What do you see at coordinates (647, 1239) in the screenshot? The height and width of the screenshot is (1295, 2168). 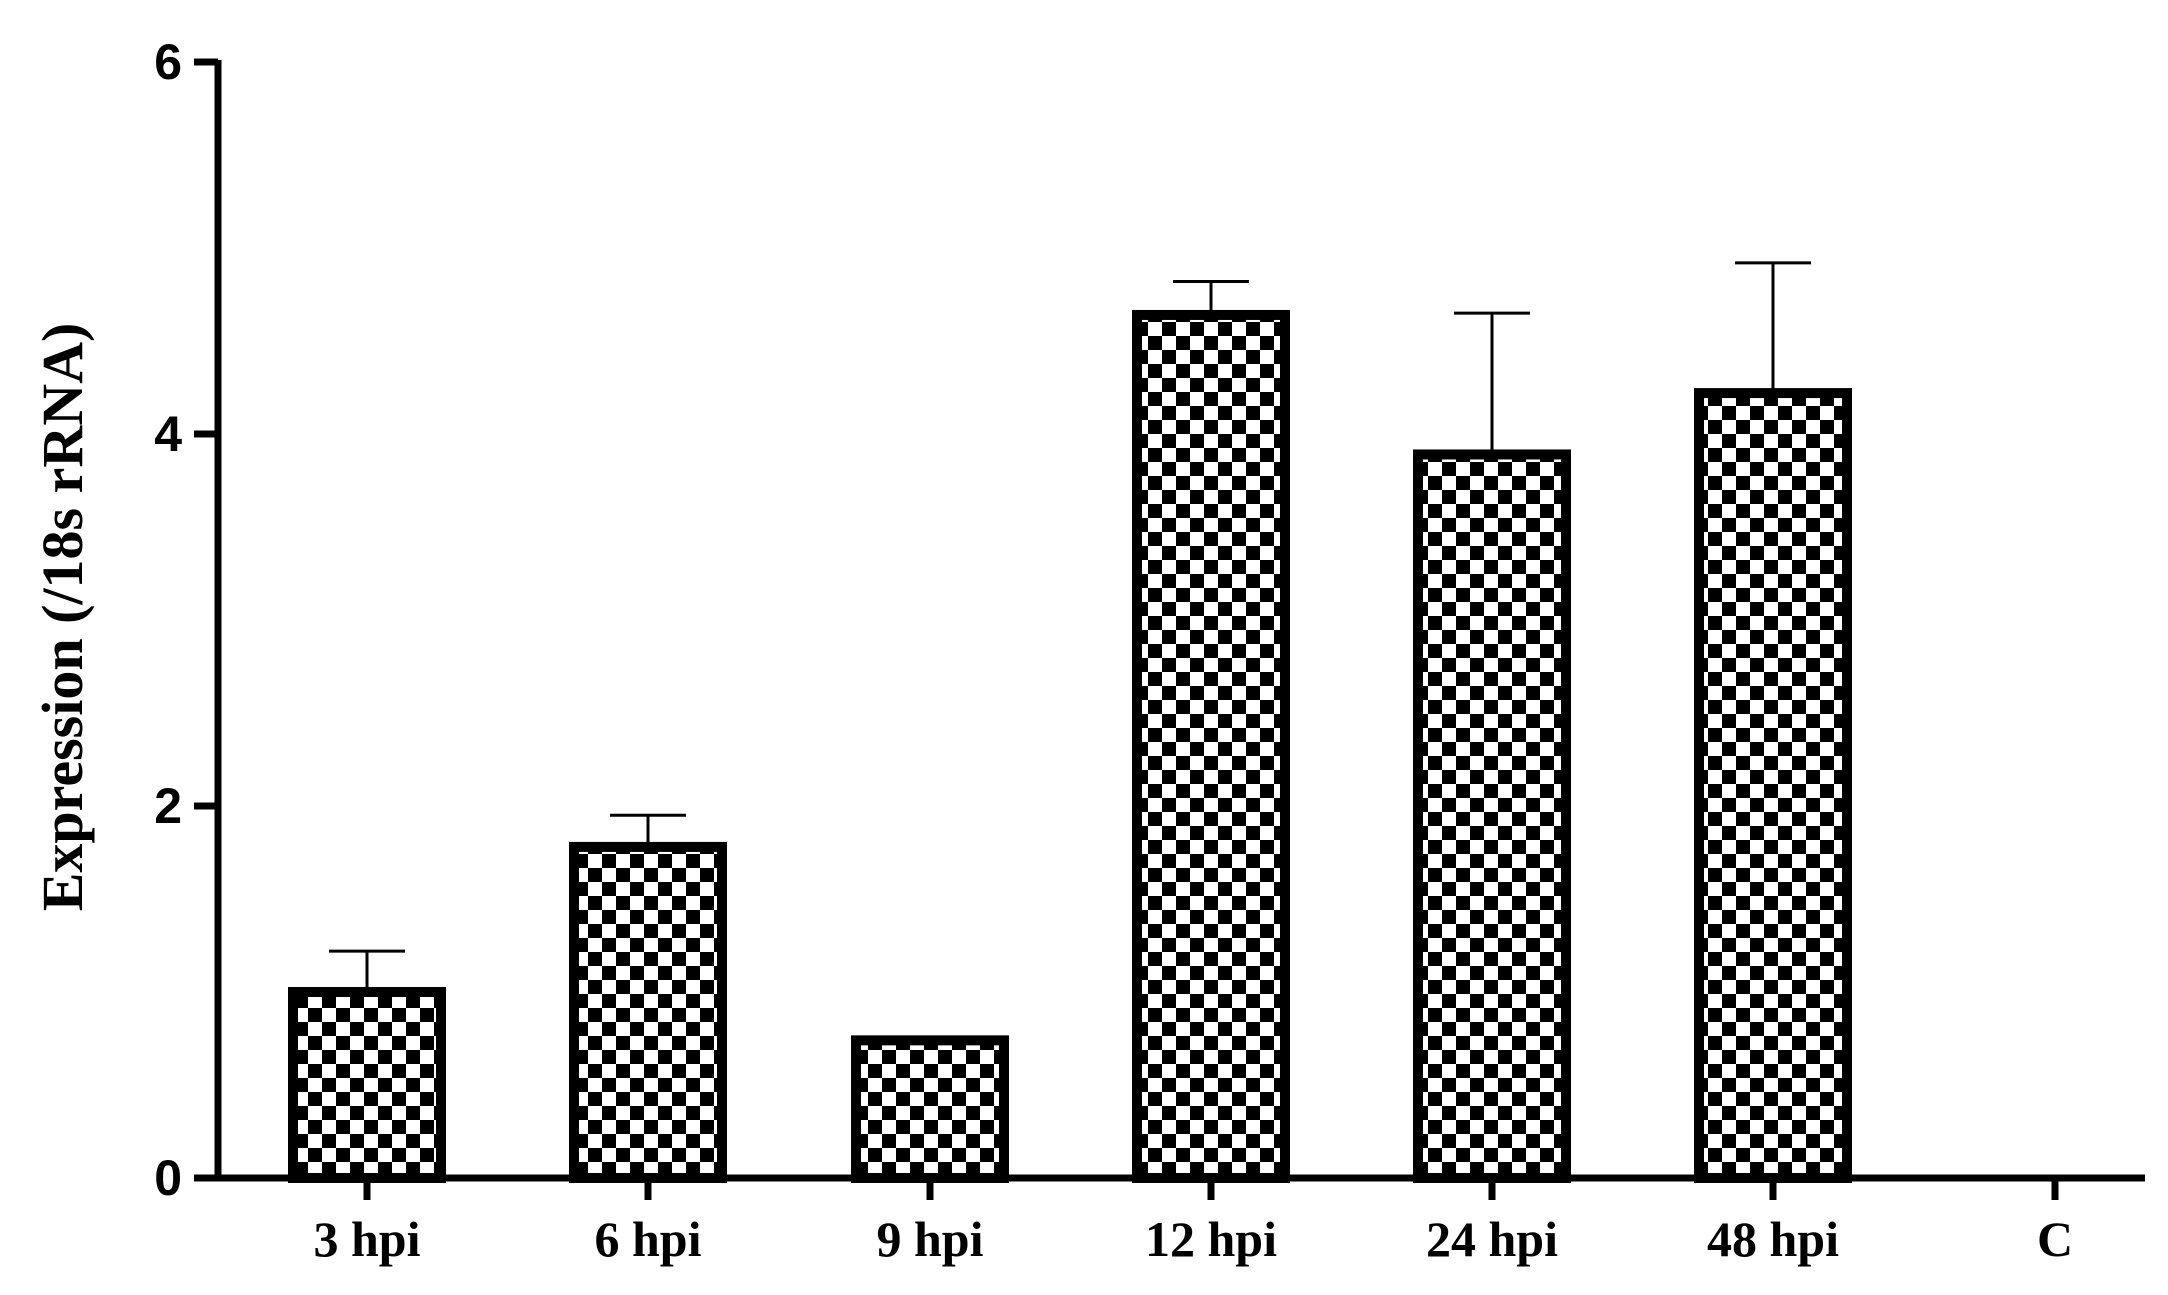 I see `x-tick-label: 6 hpi` at bounding box center [647, 1239].